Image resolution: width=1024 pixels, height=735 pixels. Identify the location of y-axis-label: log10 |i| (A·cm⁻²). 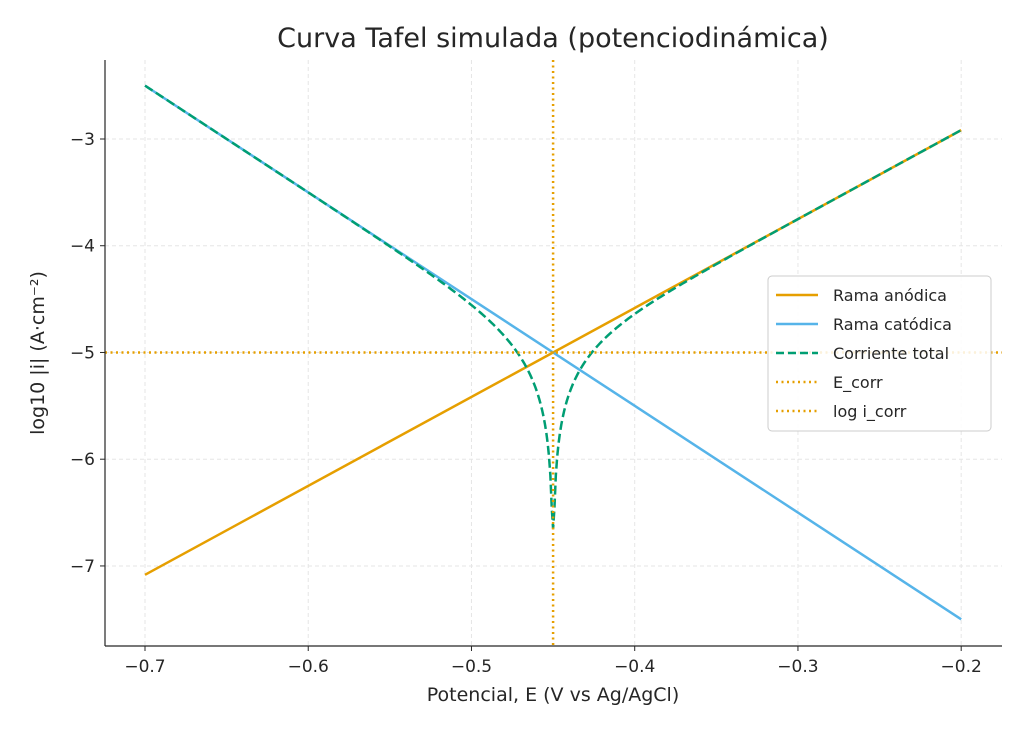
(38, 353).